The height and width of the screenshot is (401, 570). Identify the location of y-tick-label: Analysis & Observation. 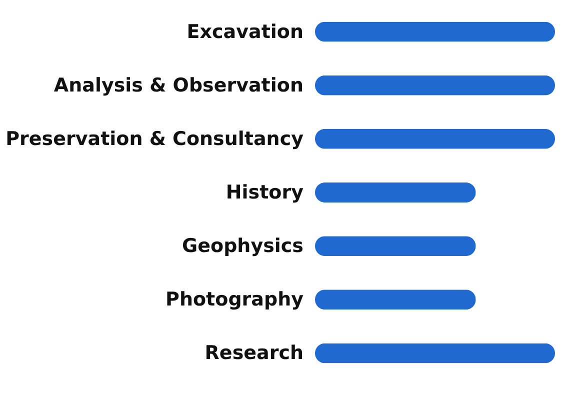
(179, 85).